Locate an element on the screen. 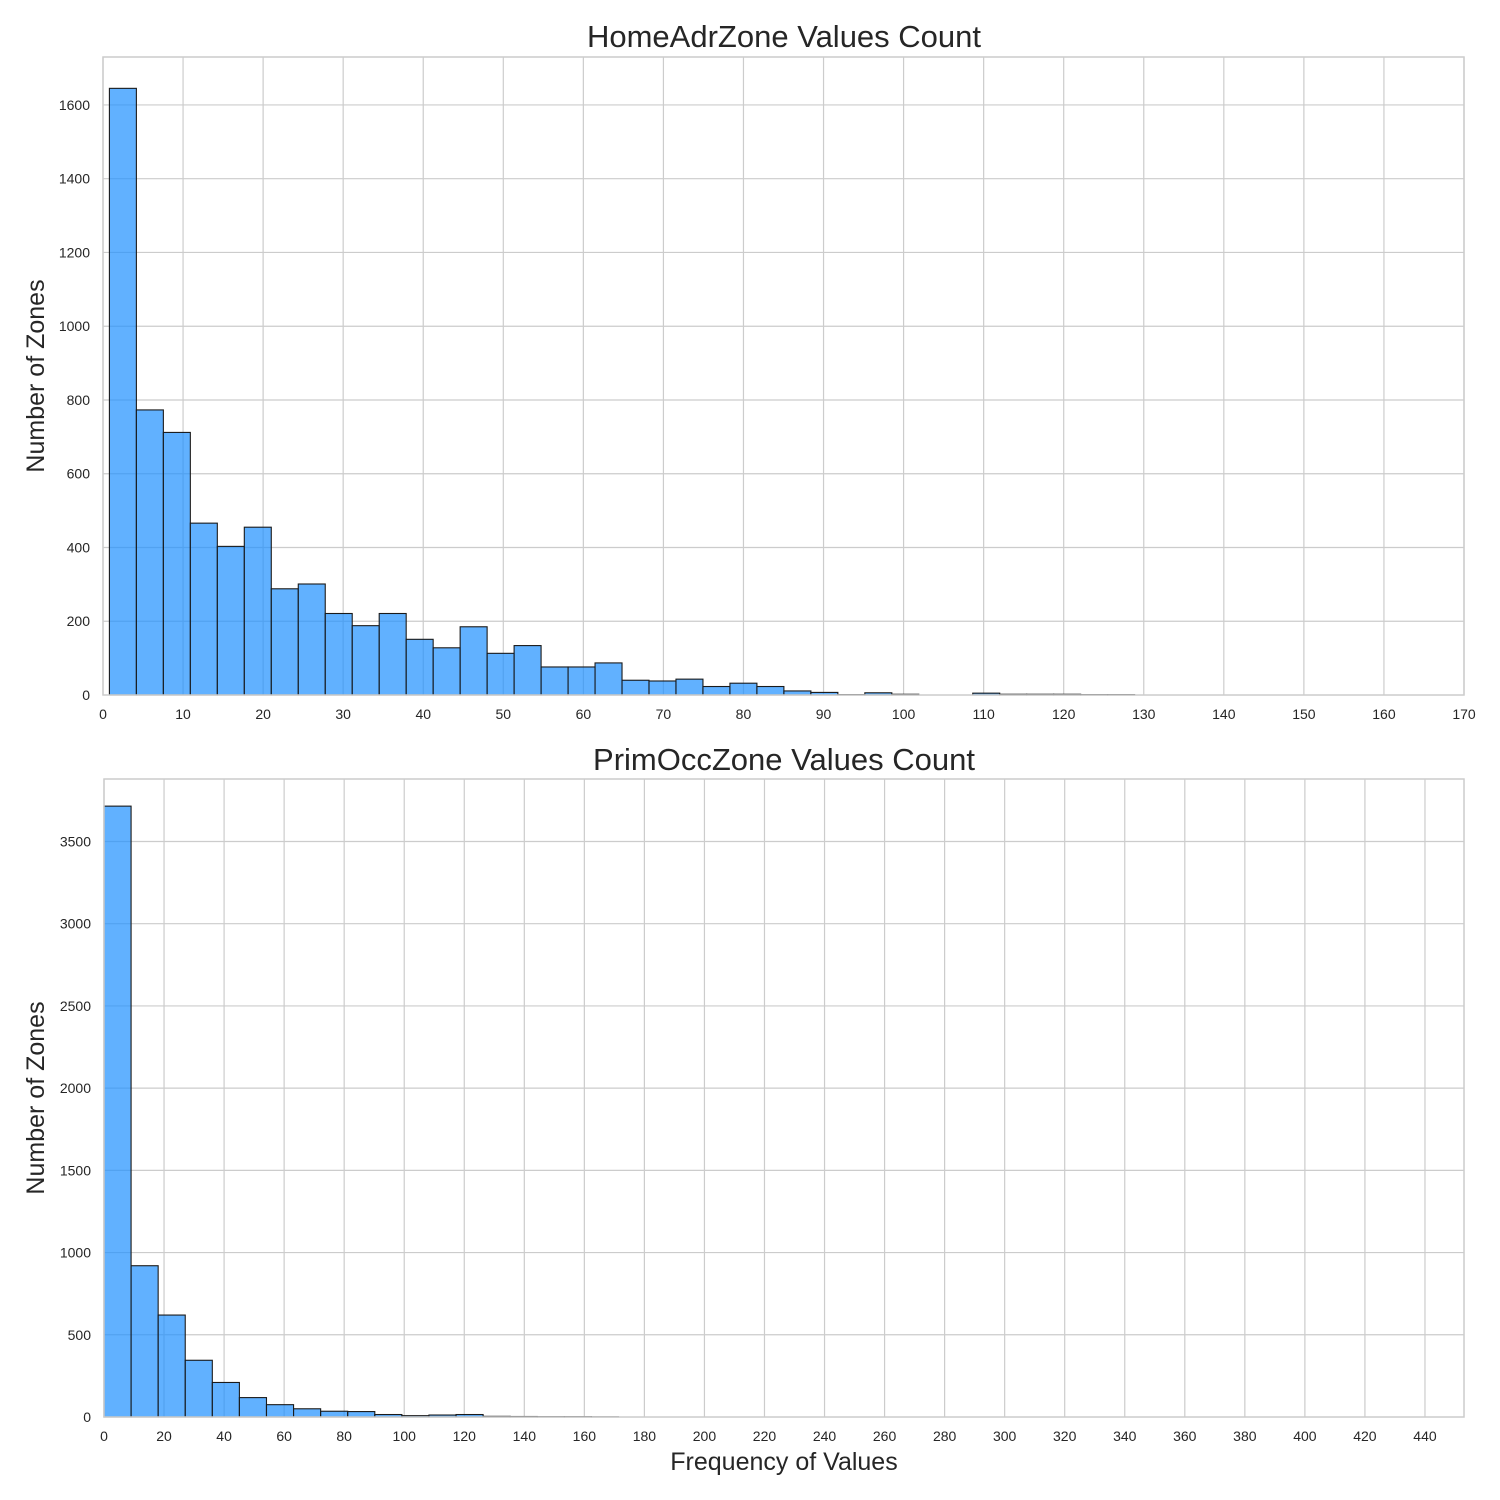 The height and width of the screenshot is (1500, 1500). x-tick-label: 420 is located at coordinates (1365, 1436).